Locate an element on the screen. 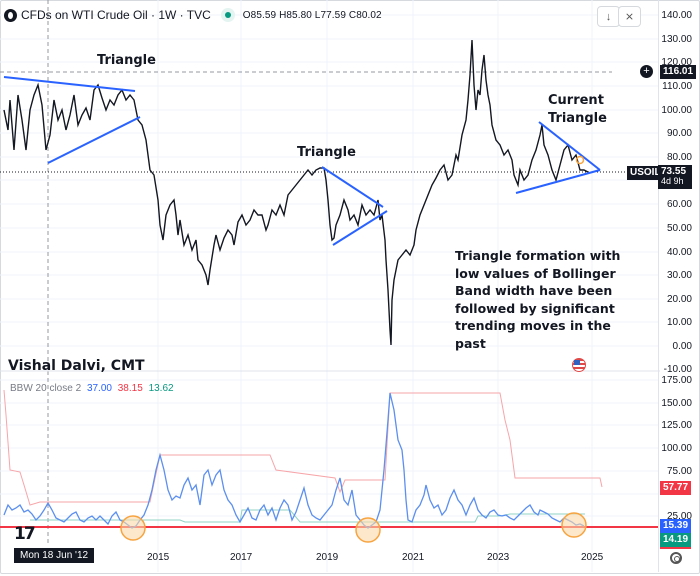 The width and height of the screenshot is (700, 576). time-tick: 2025 is located at coordinates (592, 557).